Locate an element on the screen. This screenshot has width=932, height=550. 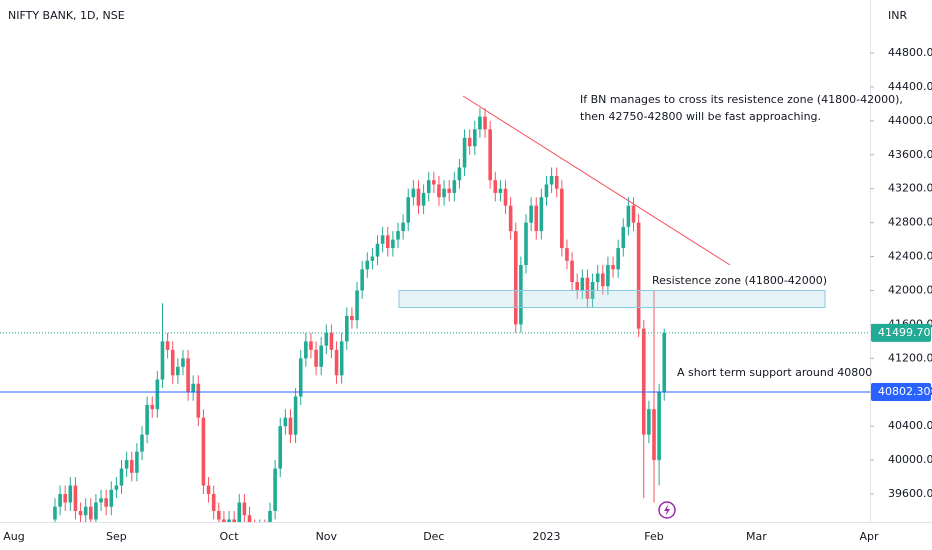
x-tick-label: 2023 is located at coordinates (546, 536).